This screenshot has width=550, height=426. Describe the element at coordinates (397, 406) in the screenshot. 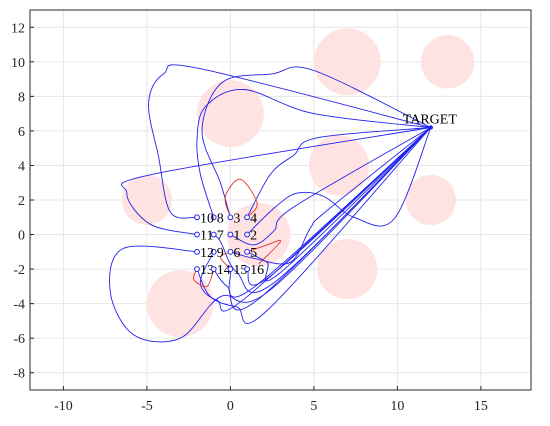

I see `x-tick-label: 10` at that location.